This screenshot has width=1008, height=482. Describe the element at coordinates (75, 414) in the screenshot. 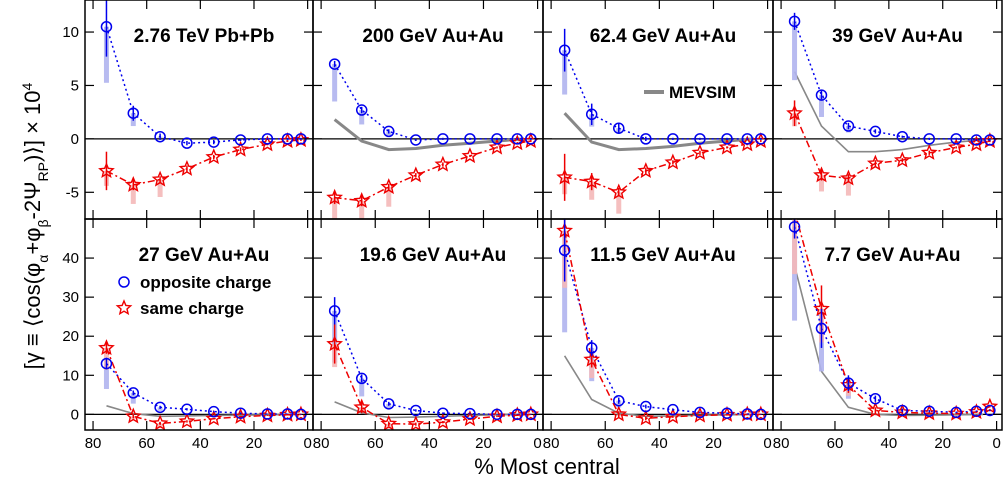

I see `y-tick-label: 0` at that location.